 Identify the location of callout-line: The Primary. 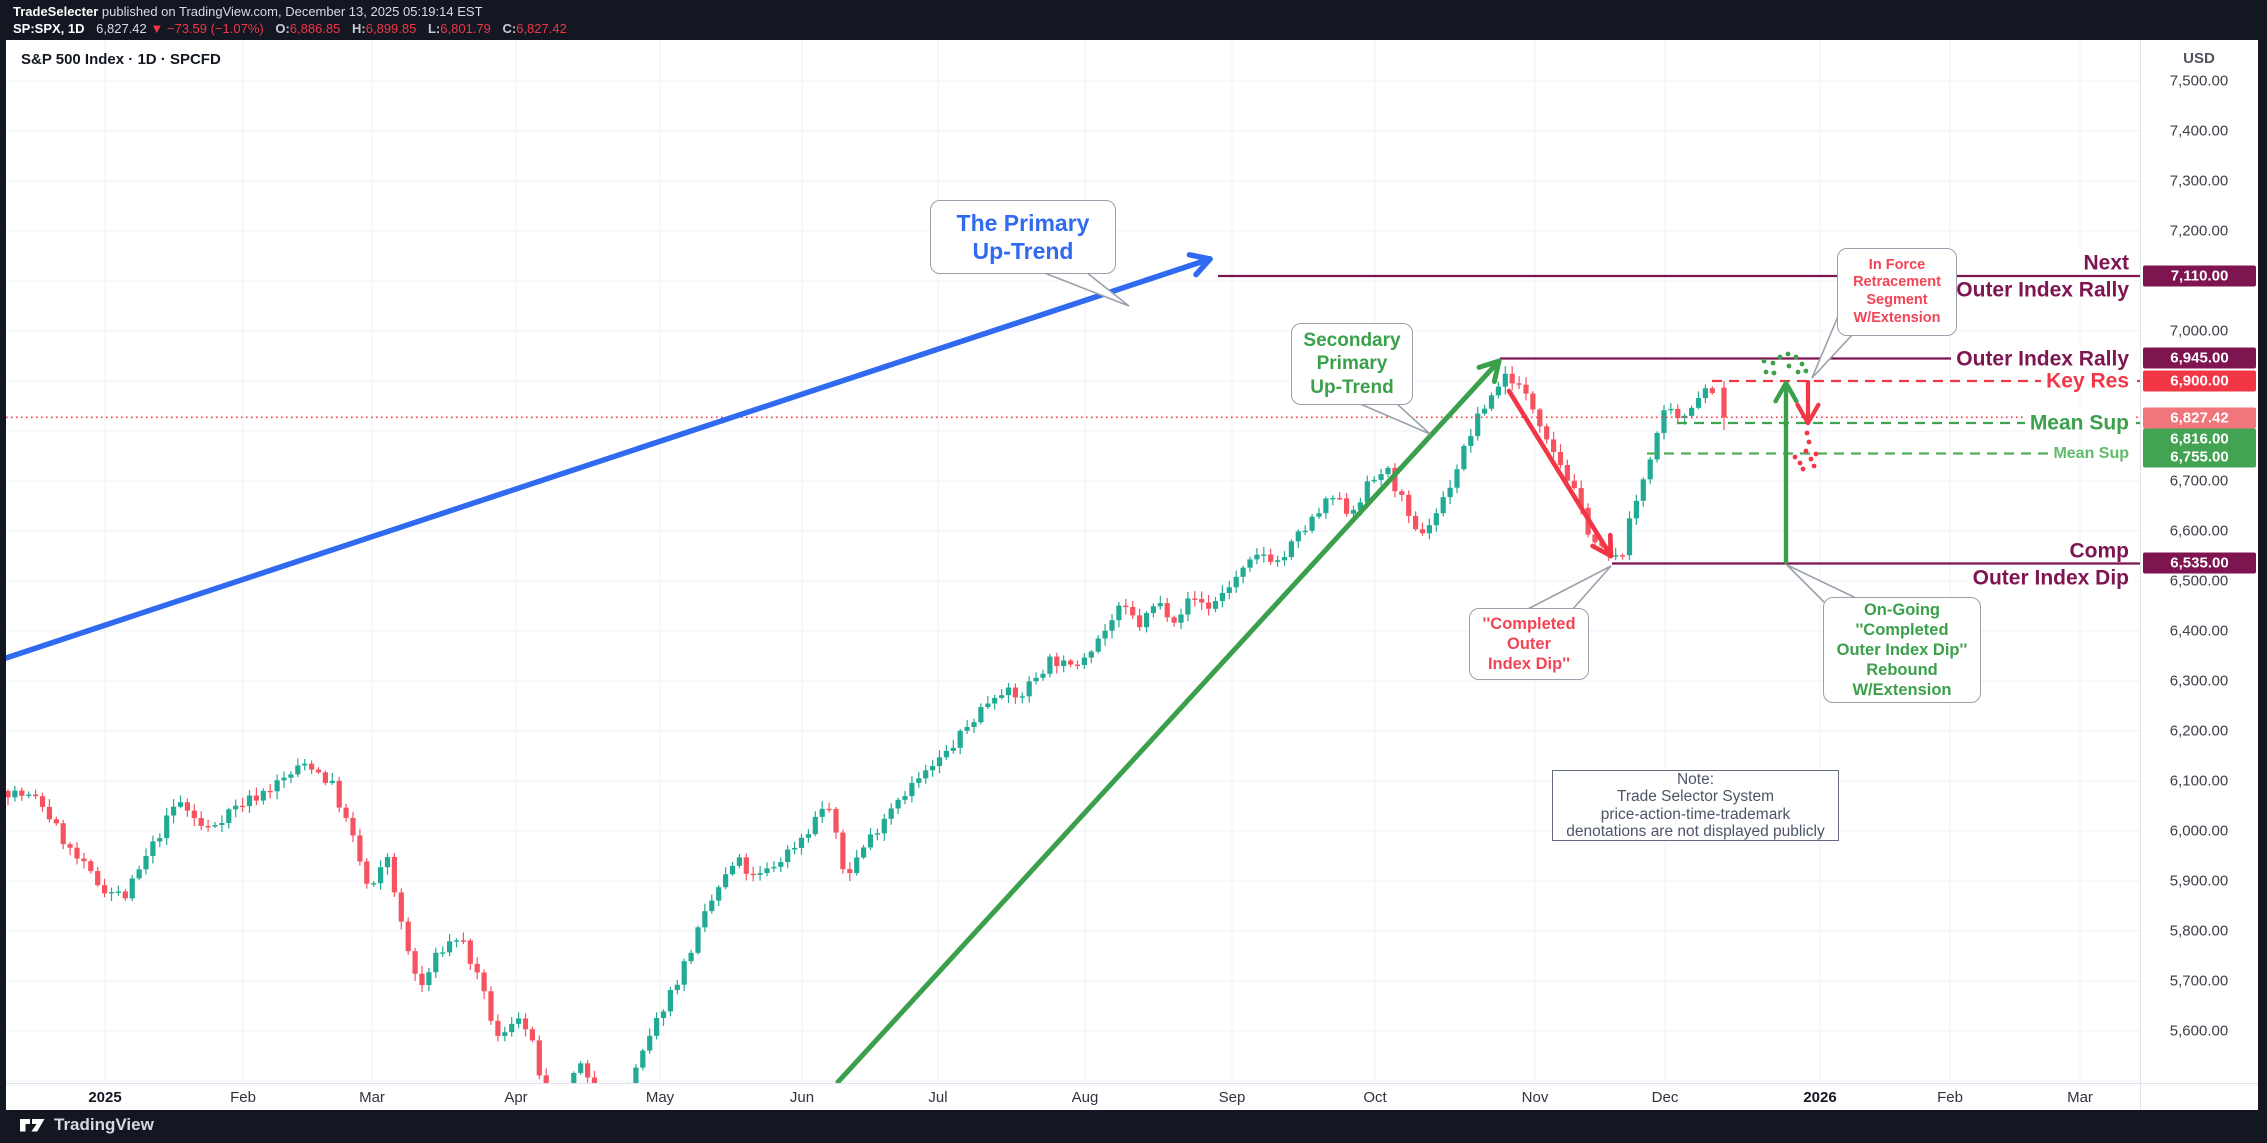
(1023, 222).